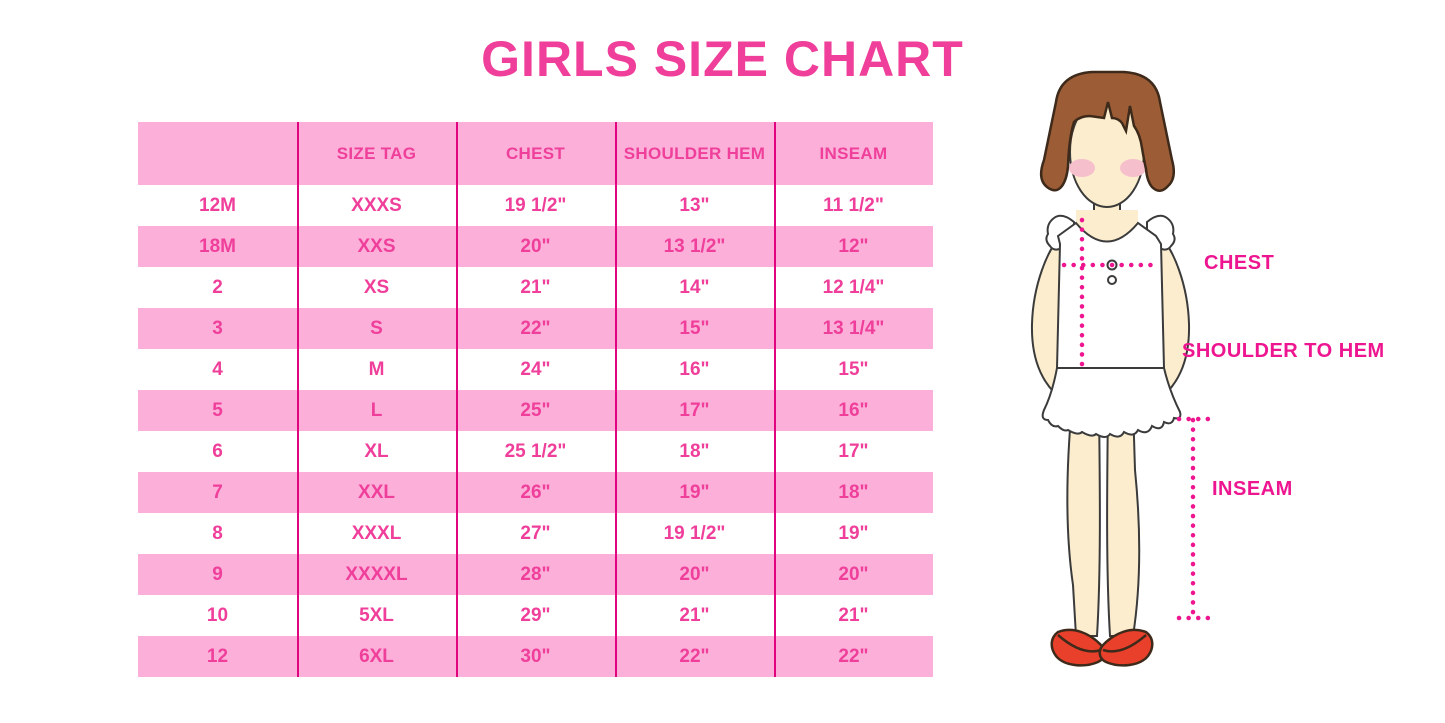 This screenshot has width=1445, height=723. I want to click on table-cell: XXXS, so click(376, 205).